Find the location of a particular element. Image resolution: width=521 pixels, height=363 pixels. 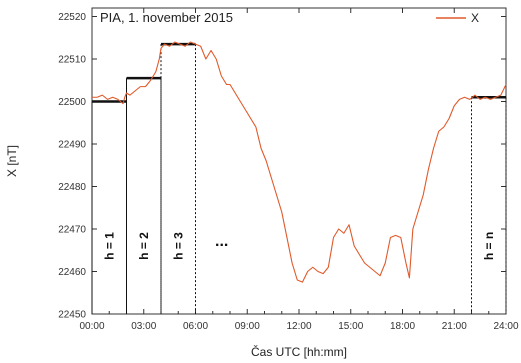

x-tick-label: 06:00 is located at coordinates (195, 326).